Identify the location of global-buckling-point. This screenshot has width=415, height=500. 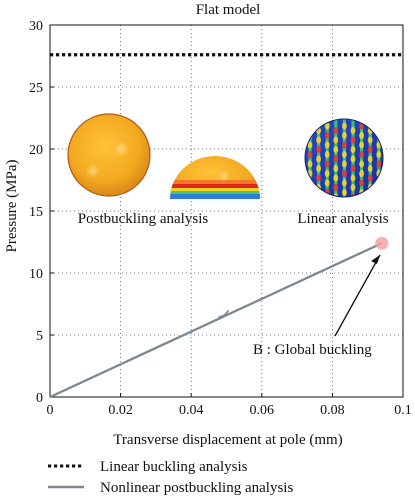
(382, 243).